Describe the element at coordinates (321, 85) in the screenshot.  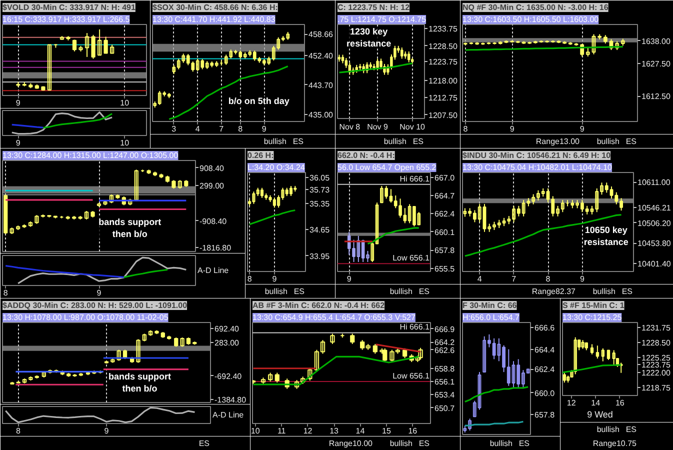
I see `y-tick-label: 443.70` at that location.